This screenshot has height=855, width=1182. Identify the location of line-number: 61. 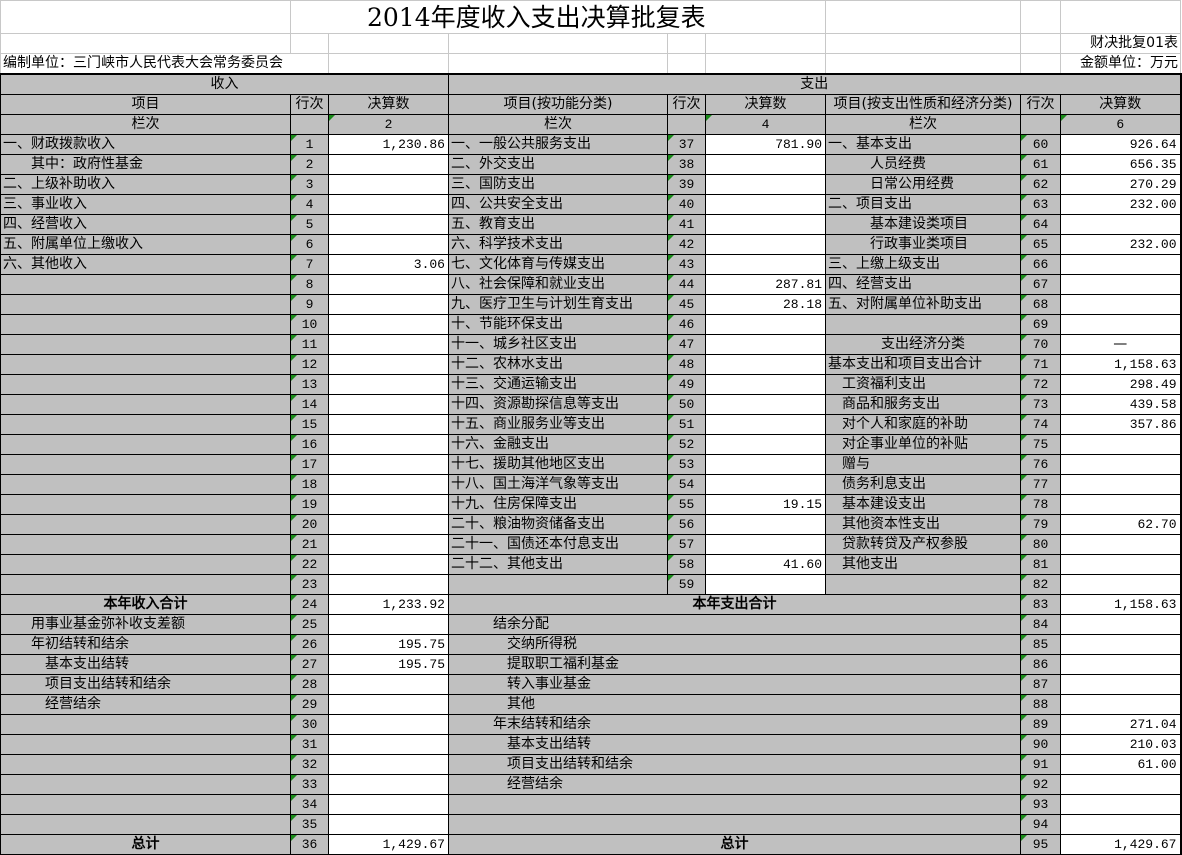
(1040, 164).